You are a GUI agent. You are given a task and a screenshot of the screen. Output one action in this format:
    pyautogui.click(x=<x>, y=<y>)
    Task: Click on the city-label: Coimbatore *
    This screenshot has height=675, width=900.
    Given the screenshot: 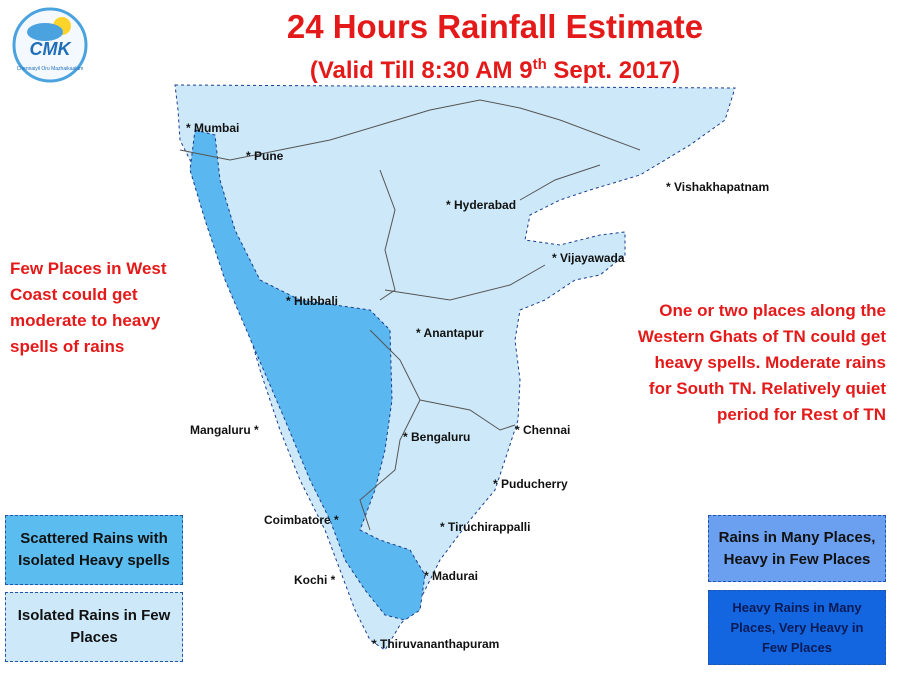 What is the action you would take?
    pyautogui.click(x=301, y=520)
    